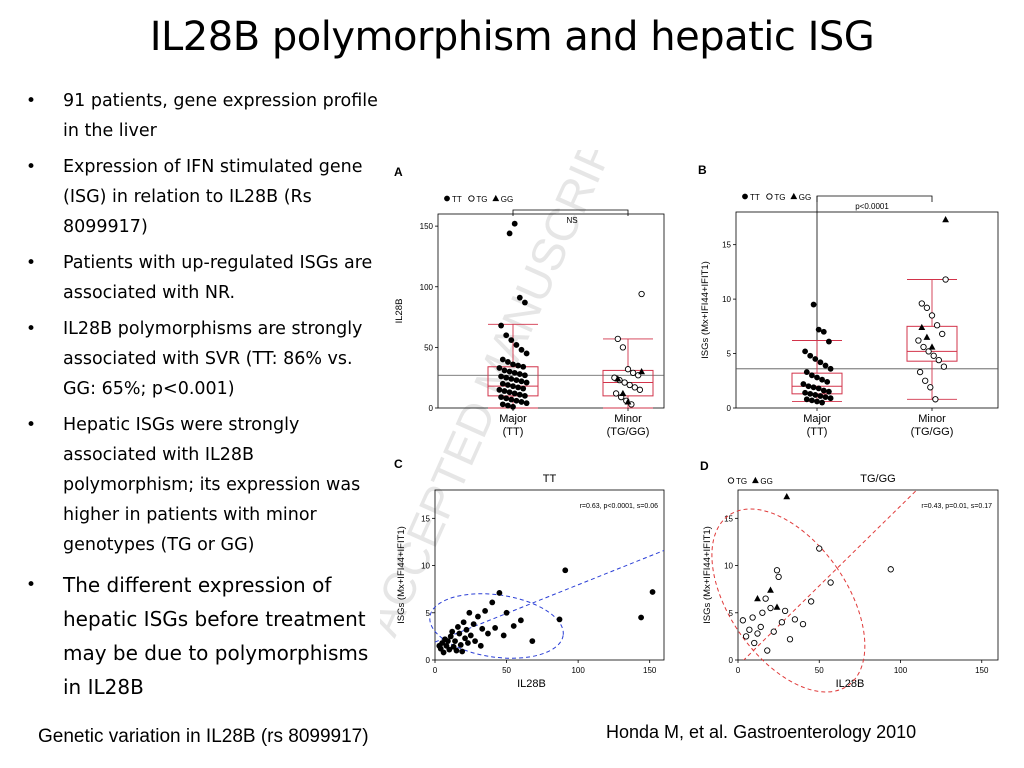 The width and height of the screenshot is (1024, 768). What do you see at coordinates (398, 464) in the screenshot?
I see `panel-letter: C` at bounding box center [398, 464].